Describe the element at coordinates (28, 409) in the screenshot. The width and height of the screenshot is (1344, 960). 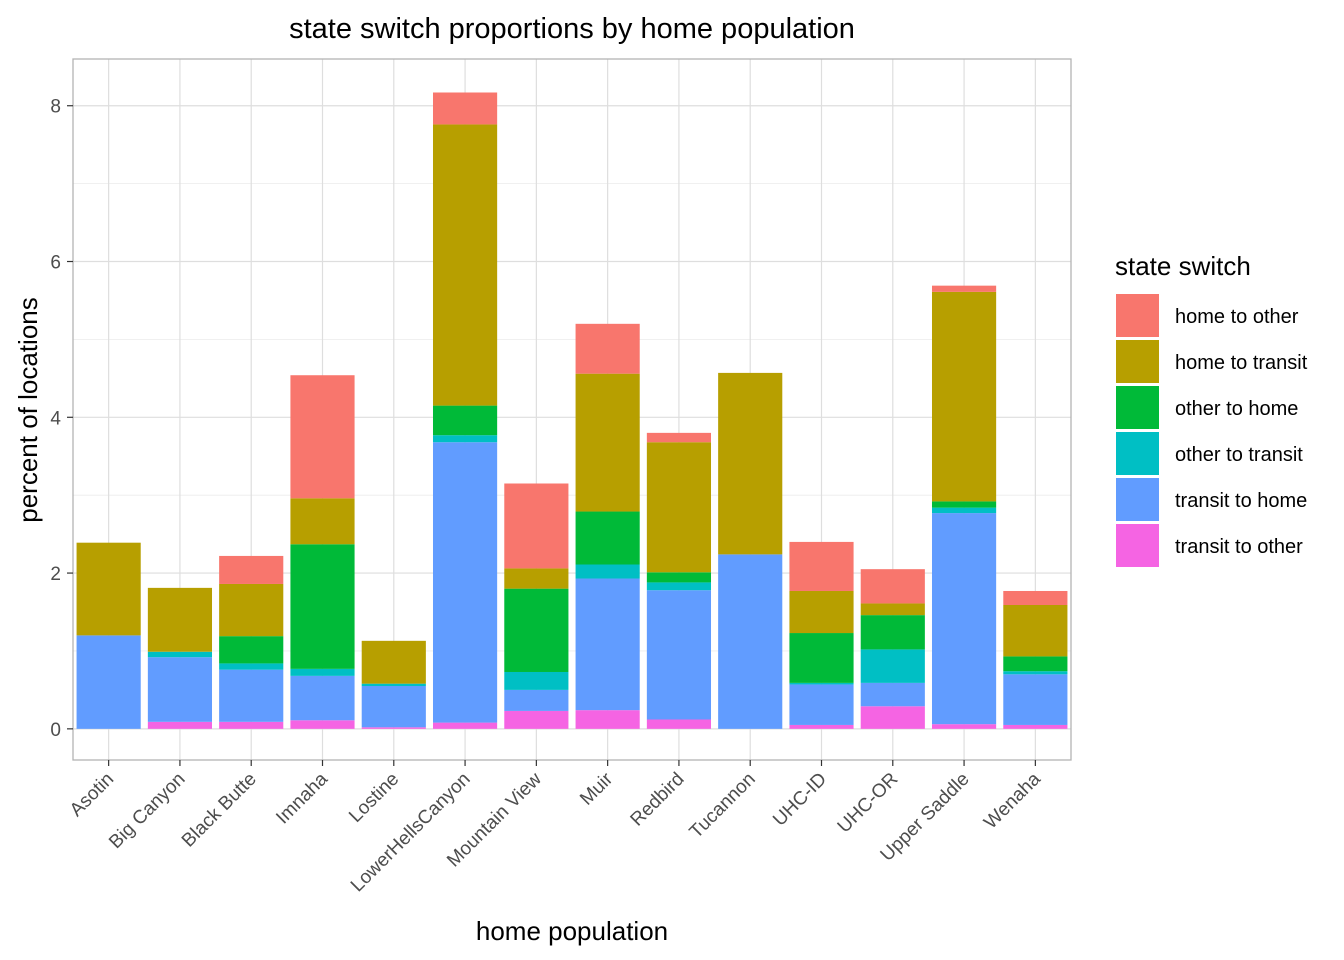
I see `y-axis-title: percent of locations` at that location.